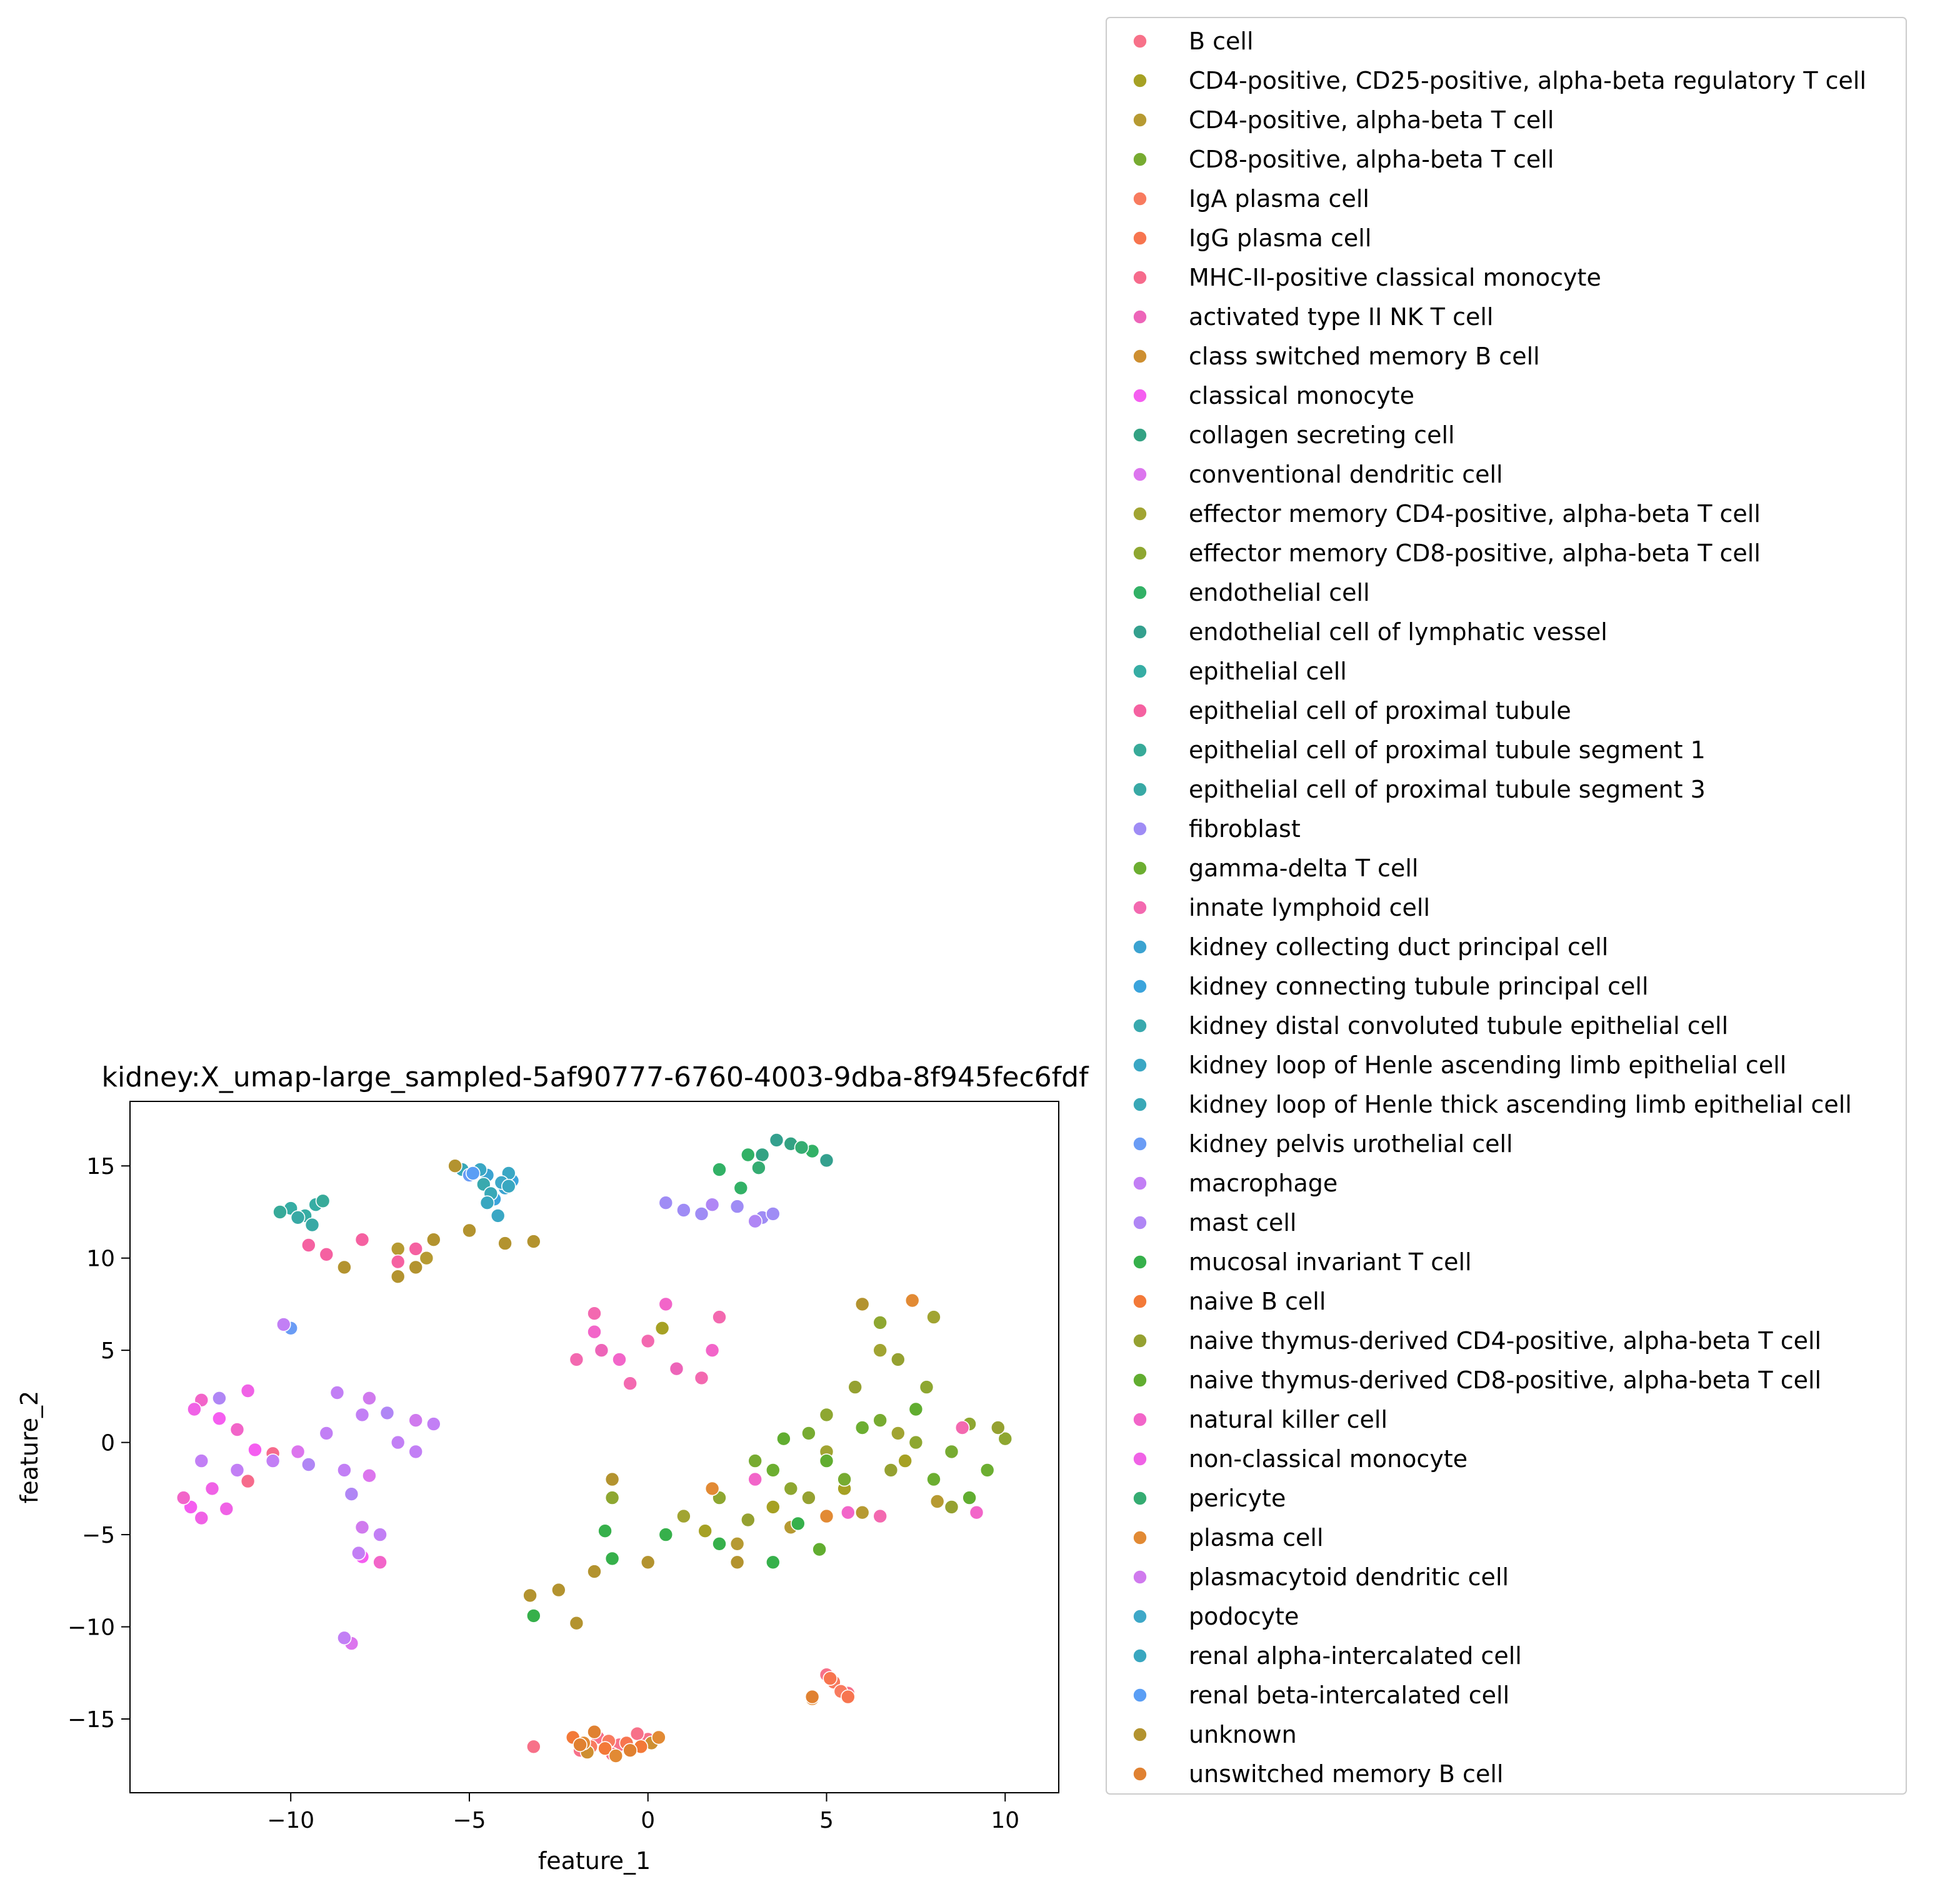 The width and height of the screenshot is (1960, 1894). I want to click on legend-item: pericyte, so click(1209, 1499).